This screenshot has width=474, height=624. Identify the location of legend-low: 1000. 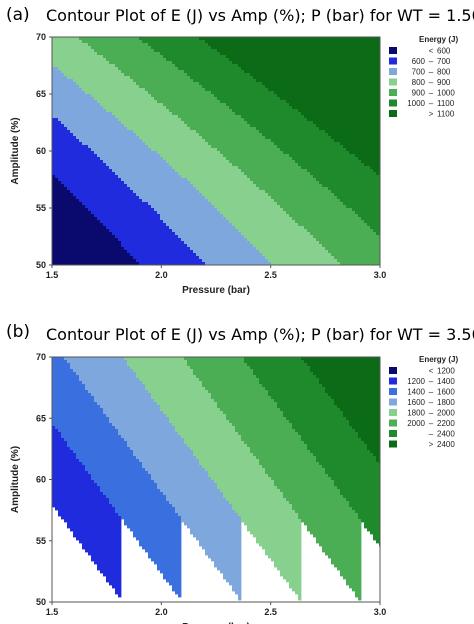
(416, 103).